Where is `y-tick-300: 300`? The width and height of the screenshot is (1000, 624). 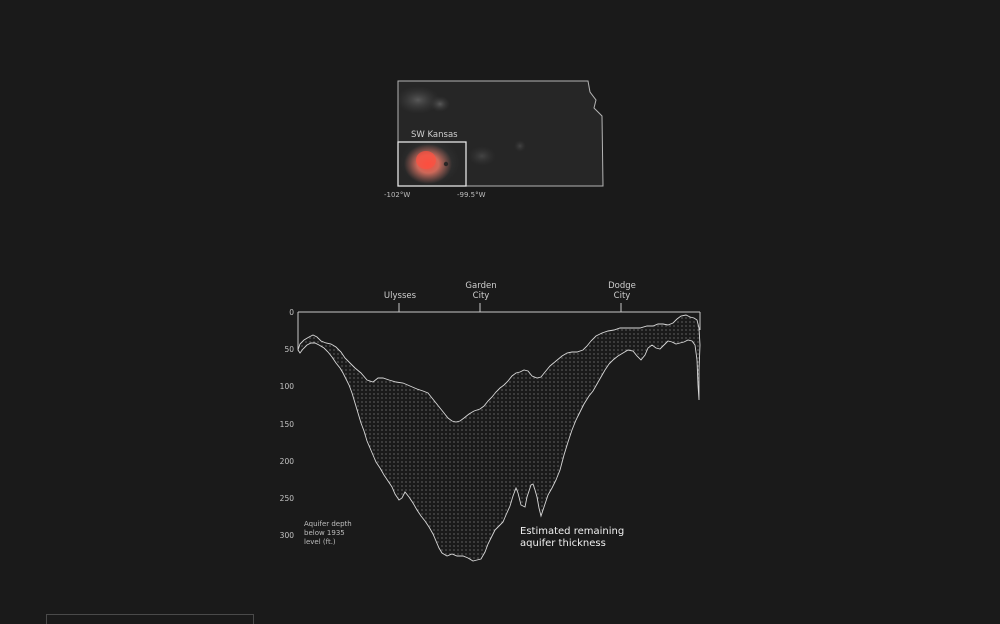
y-tick-300: 300 is located at coordinates (287, 535).